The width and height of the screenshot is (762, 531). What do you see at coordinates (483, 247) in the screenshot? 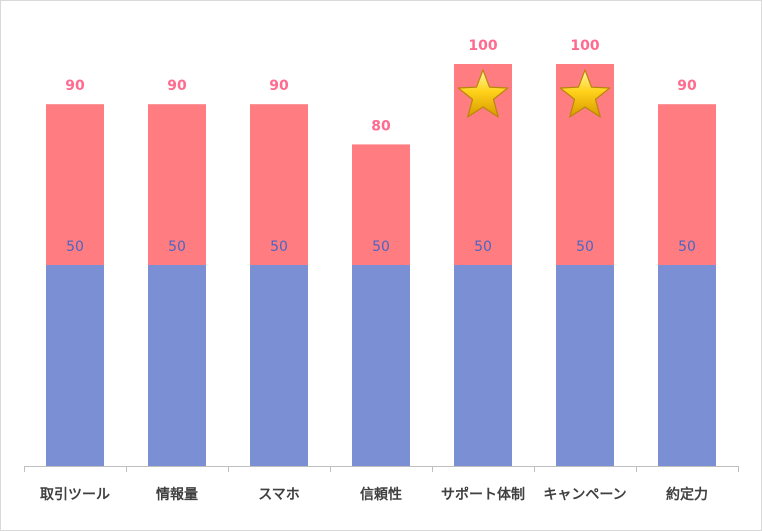
I see `base-value-label-5: 50` at bounding box center [483, 247].